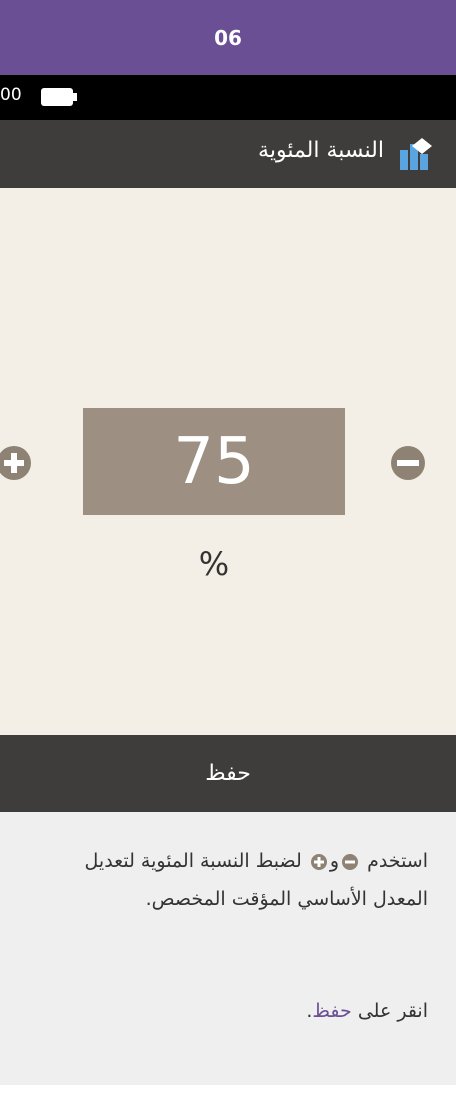 This screenshot has width=456, height=1099. What do you see at coordinates (318, 861) in the screenshot?
I see `plus-icon` at bounding box center [318, 861].